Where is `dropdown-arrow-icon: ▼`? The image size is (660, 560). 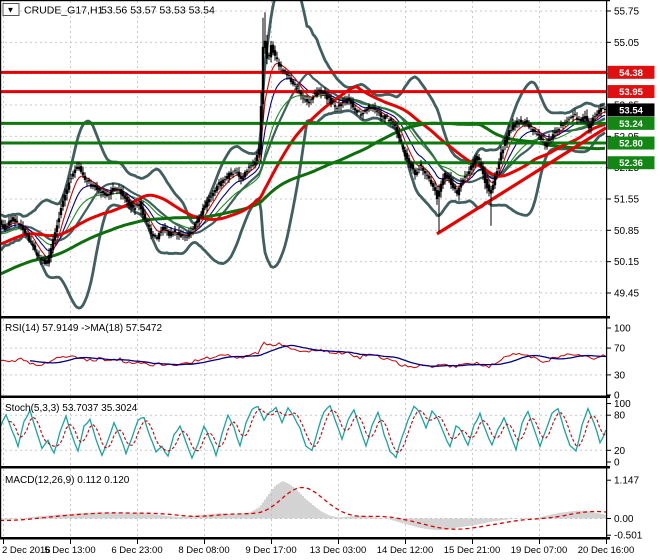 dropdown-arrow-icon: ▼ is located at coordinates (11, 10).